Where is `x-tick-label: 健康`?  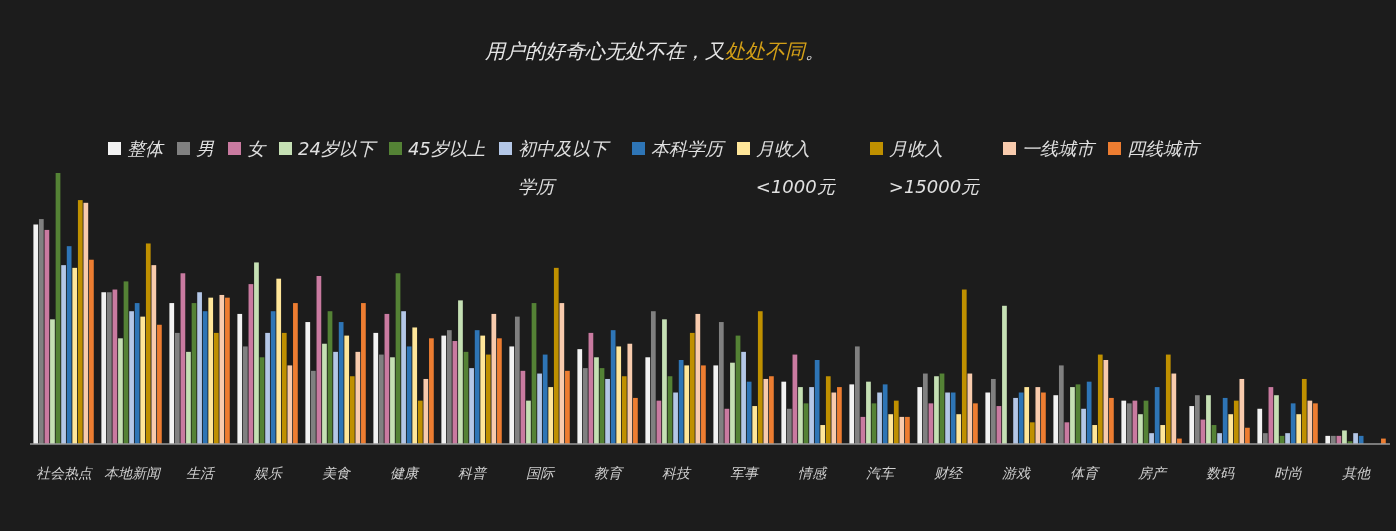 x-tick-label: 健康 is located at coordinates (405, 473).